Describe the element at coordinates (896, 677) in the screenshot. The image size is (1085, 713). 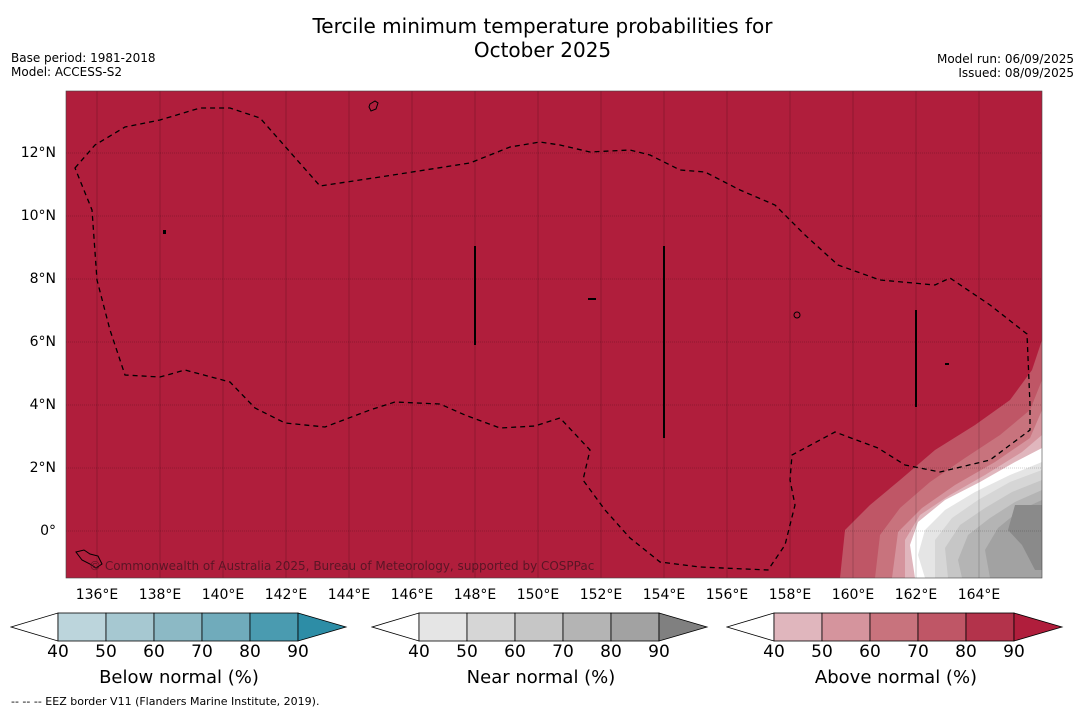
I see `colorbar-title-above: Above normal (%)` at that location.